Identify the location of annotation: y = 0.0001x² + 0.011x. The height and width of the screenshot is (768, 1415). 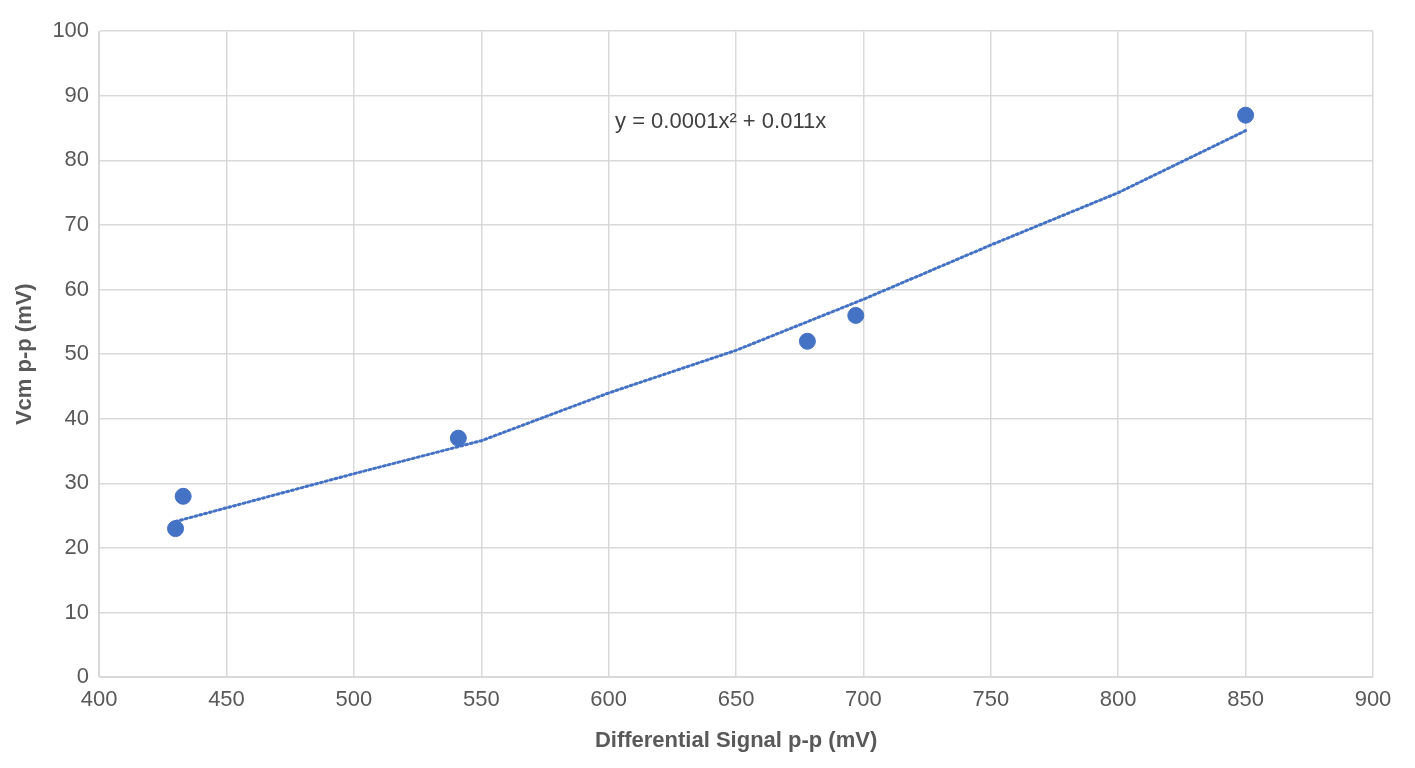
(721, 120).